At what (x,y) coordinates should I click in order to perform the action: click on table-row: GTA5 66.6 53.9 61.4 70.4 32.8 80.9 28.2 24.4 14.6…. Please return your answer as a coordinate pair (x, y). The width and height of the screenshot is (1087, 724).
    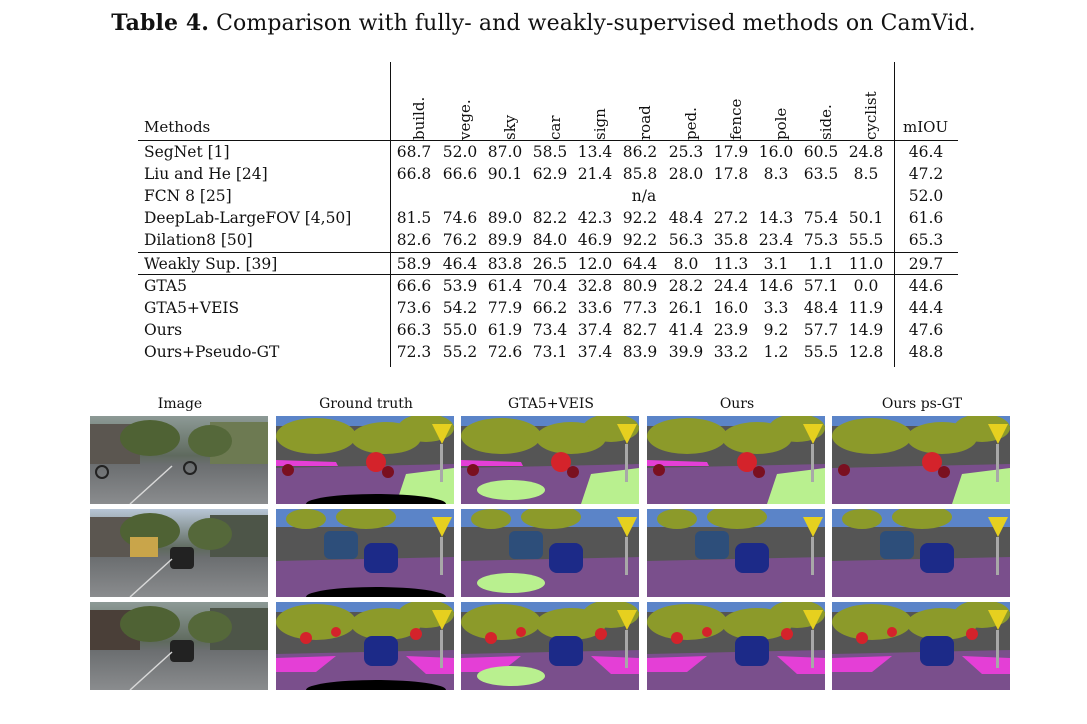
    Looking at the image, I should click on (548, 287).